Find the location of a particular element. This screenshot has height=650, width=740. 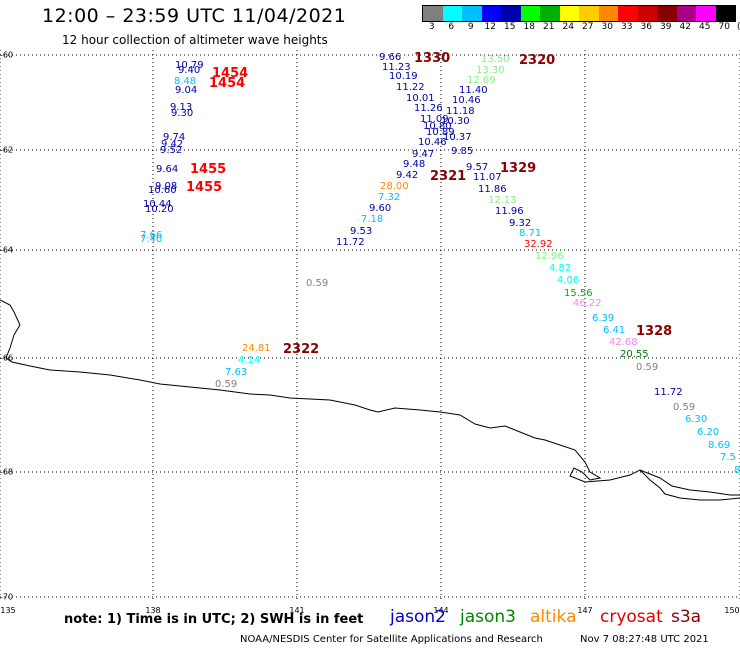

colorbar-label: 45 is located at coordinates (705, 27).